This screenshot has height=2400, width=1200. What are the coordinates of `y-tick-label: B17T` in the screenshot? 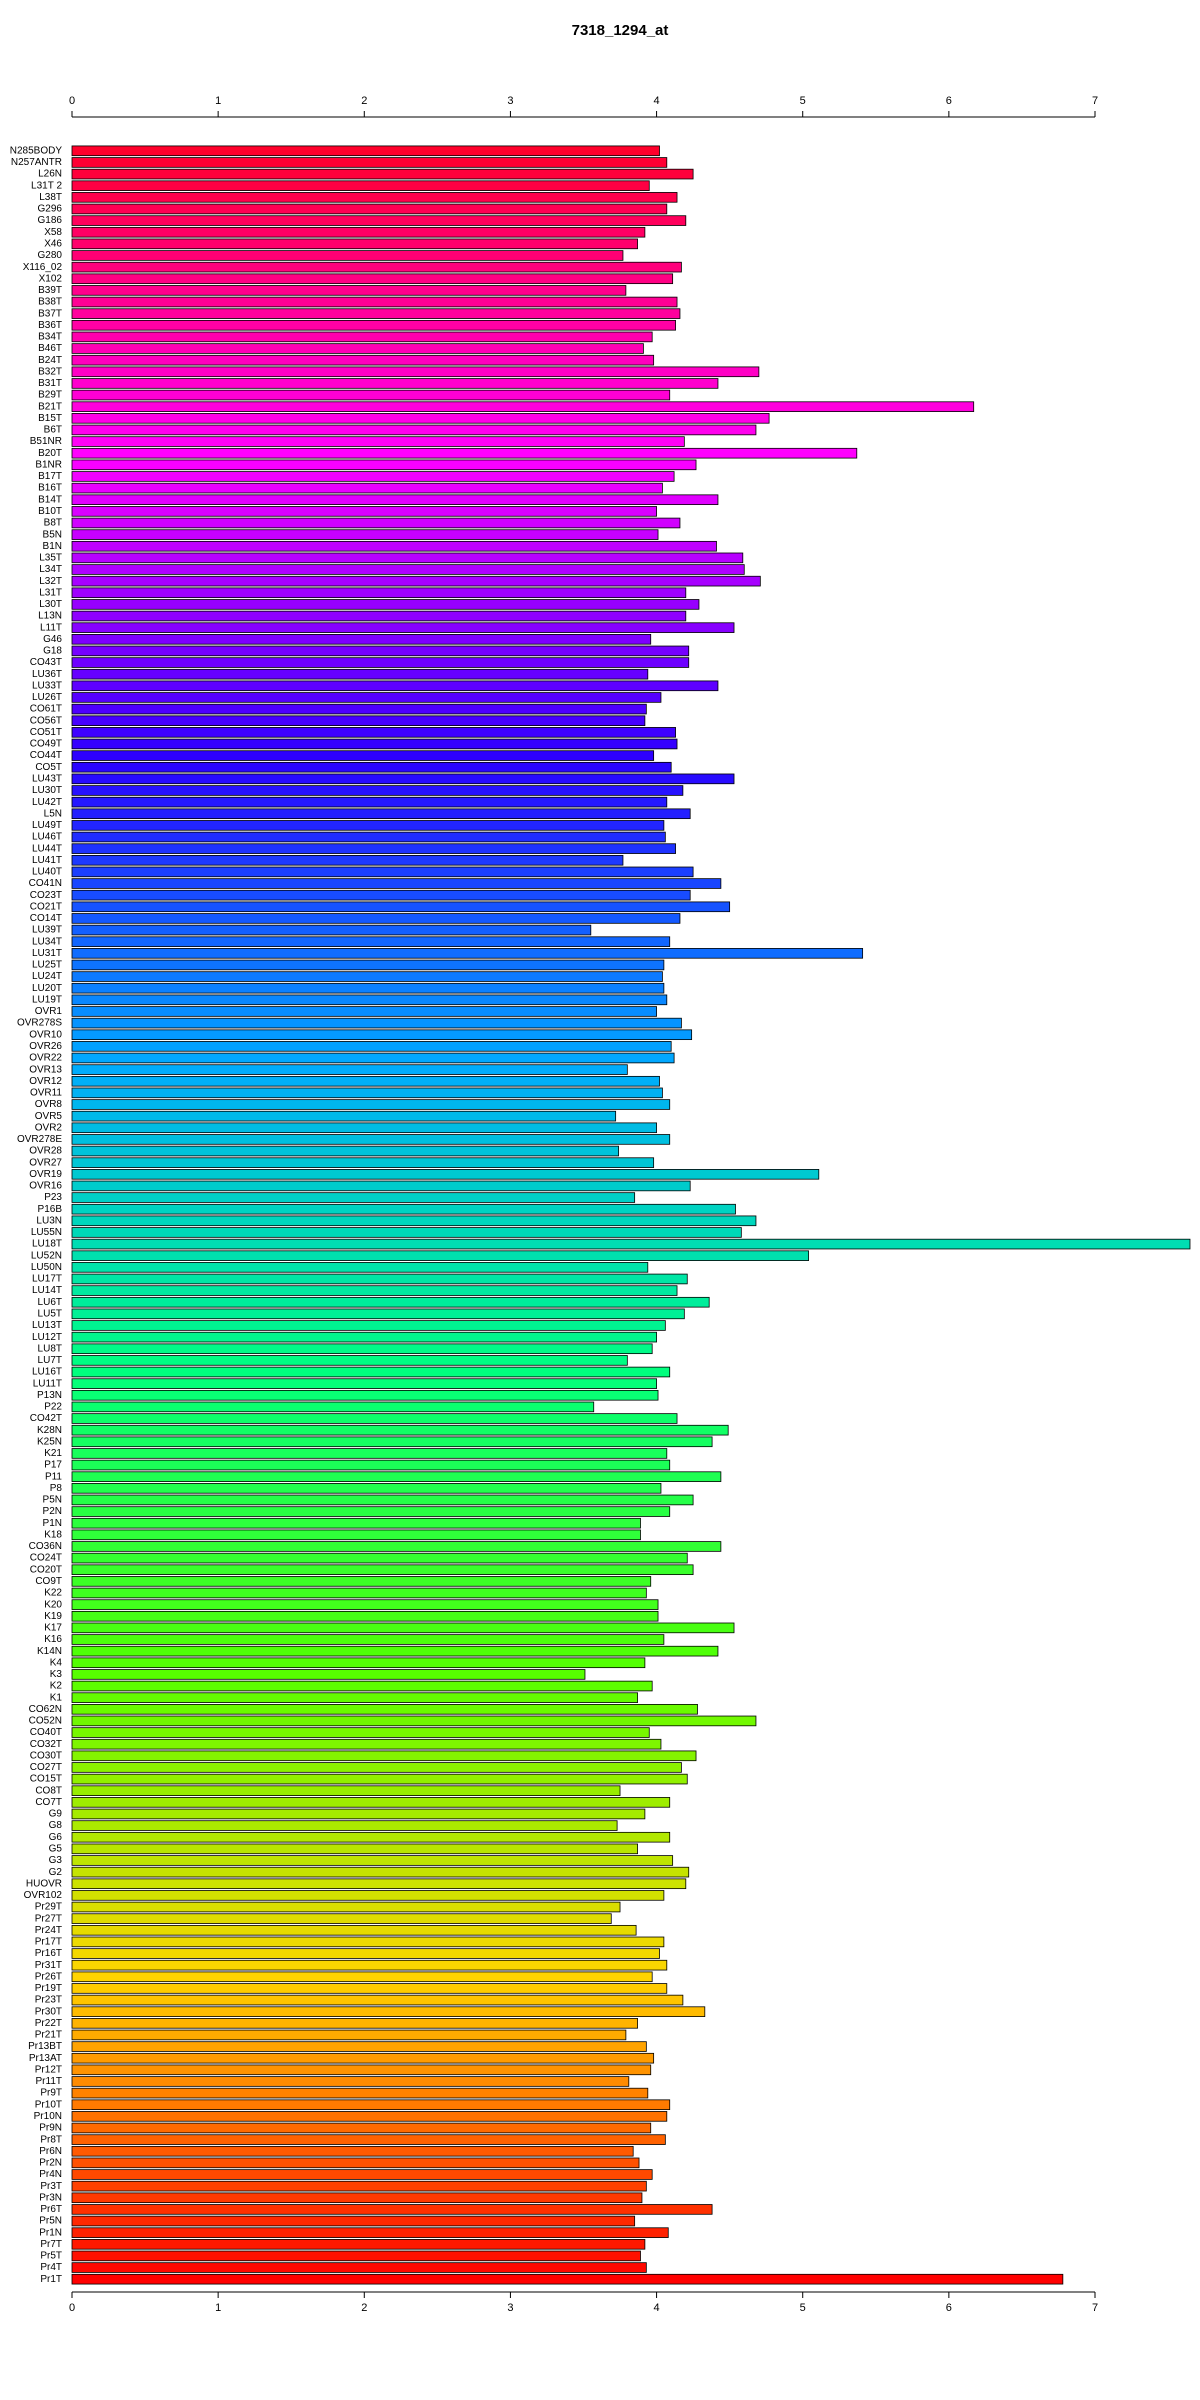 It's located at (50, 476).